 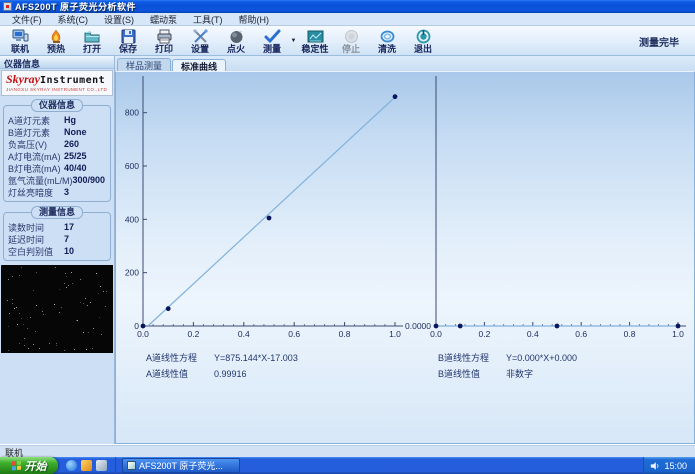 I want to click on field-label: 读数时间, so click(x=26, y=227).